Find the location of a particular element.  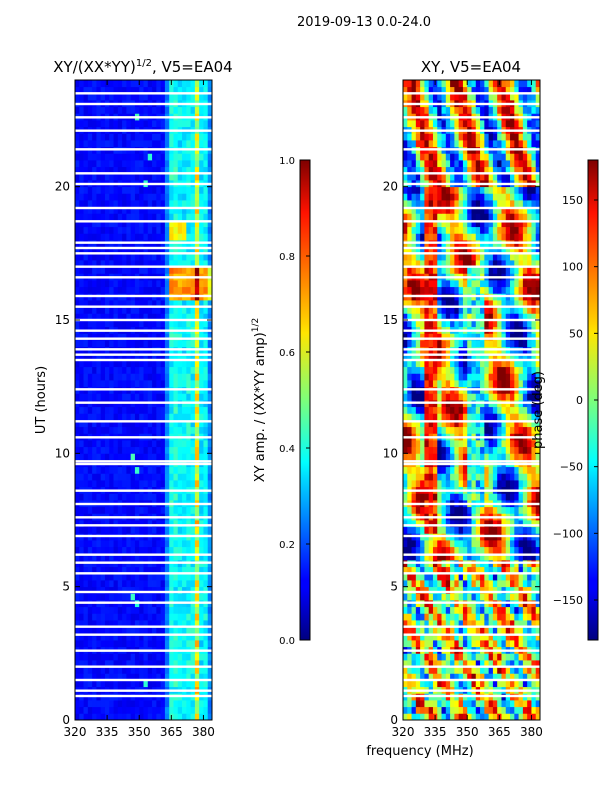

flagged-time-gap is located at coordinates (143, 306).